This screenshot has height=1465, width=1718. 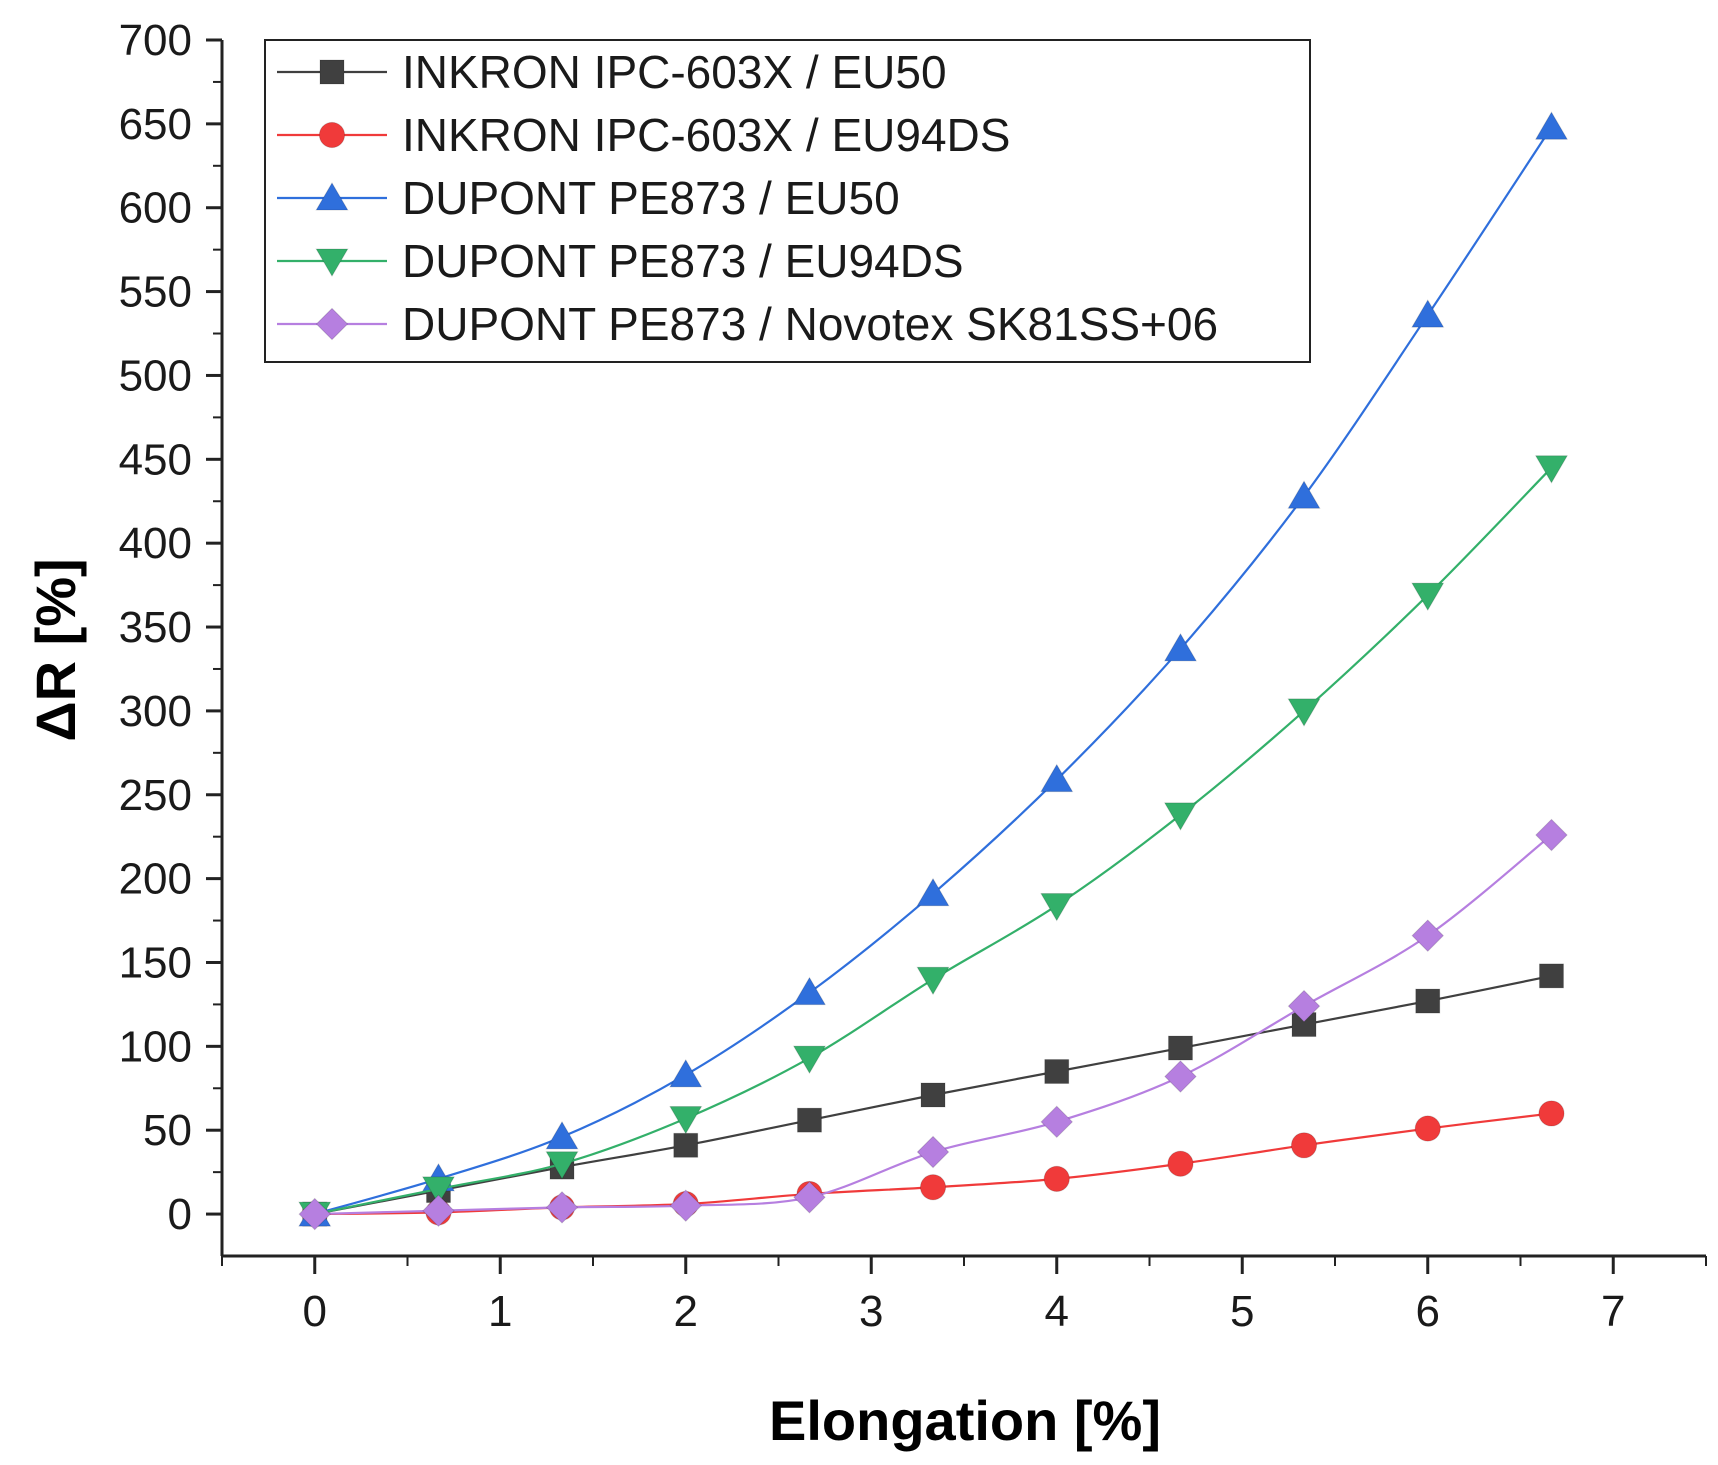 What do you see at coordinates (155, 459) in the screenshot?
I see `y-tick-label: 450` at bounding box center [155, 459].